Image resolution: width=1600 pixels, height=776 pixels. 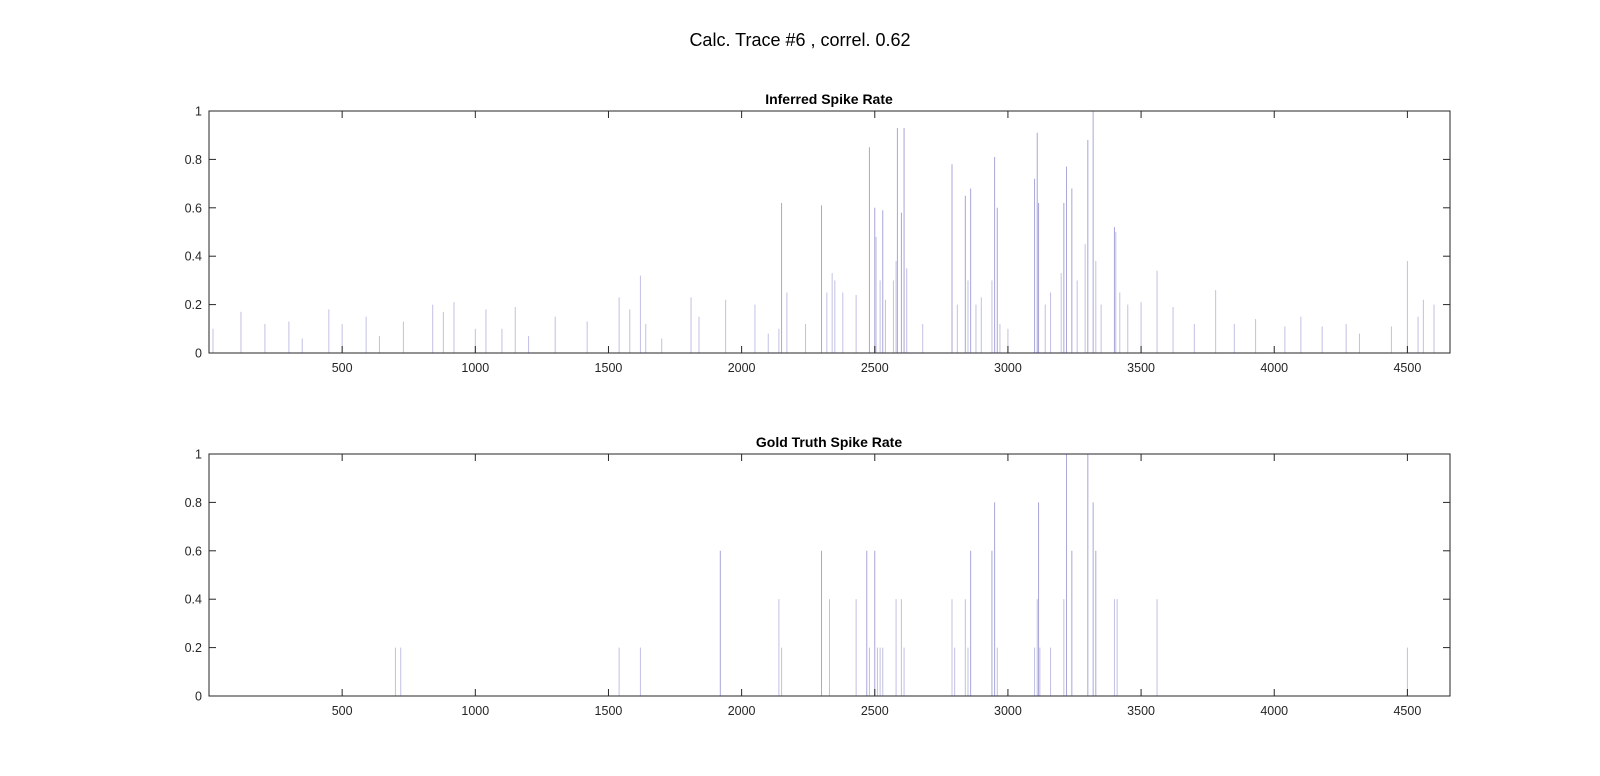 I want to click on panel-title: Gold Truth Spike Rate, so click(x=829, y=442).